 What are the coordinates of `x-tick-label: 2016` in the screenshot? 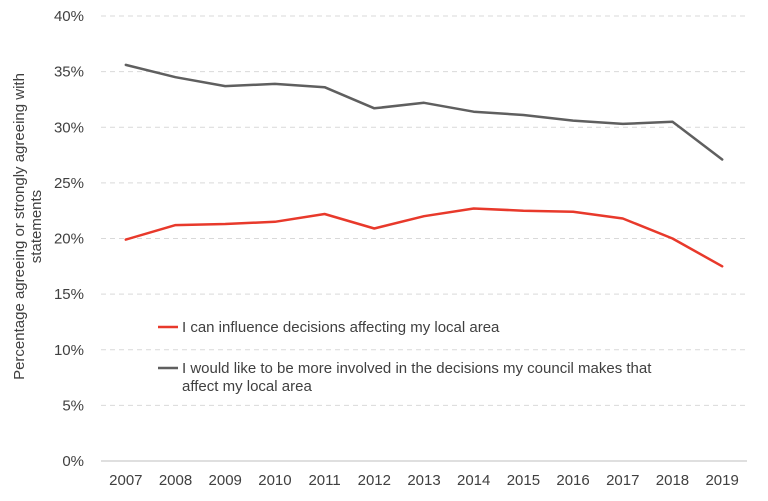 It's located at (572, 480).